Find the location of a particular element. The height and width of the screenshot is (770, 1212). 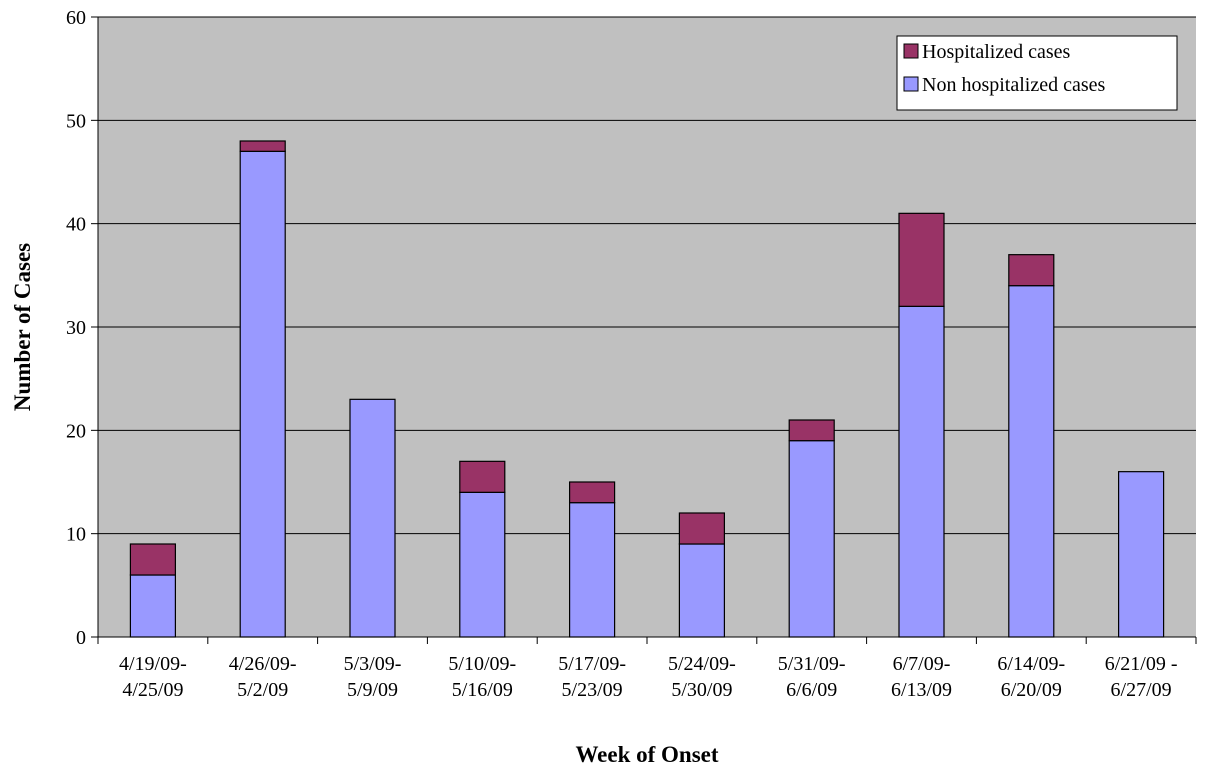

x-tick-label-line: 6/13/09 is located at coordinates (921, 690).